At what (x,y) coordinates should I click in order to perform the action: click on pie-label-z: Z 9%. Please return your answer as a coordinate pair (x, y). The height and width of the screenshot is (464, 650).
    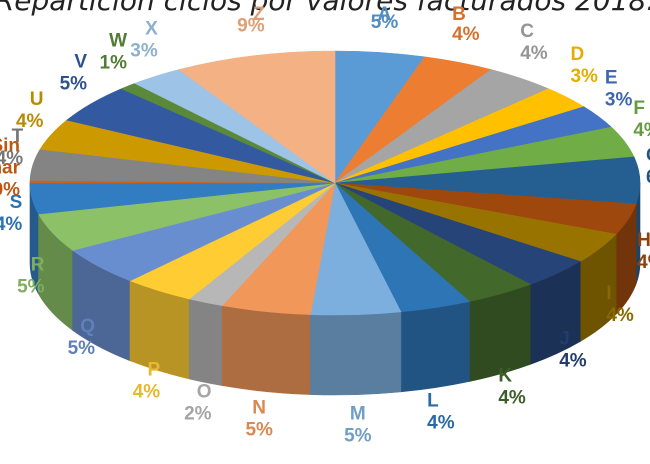
    Looking at the image, I should click on (251, 20).